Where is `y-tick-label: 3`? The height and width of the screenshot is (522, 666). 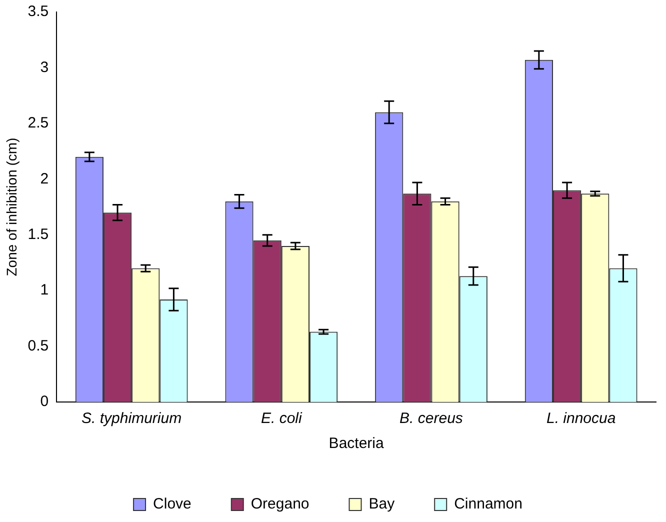 y-tick-label: 3 is located at coordinates (44, 67).